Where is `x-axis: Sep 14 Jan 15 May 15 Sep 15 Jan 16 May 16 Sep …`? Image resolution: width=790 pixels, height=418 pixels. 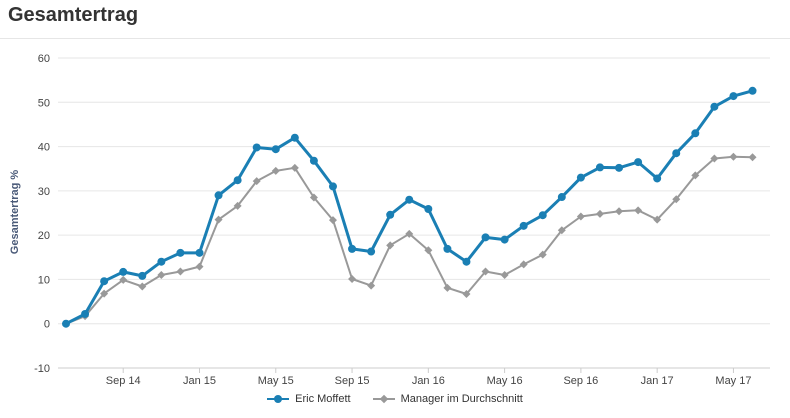 x-axis: Sep 14 Jan 15 May 15 Sep 15 Jan 16 May 16 Sep … is located at coordinates (414, 377).